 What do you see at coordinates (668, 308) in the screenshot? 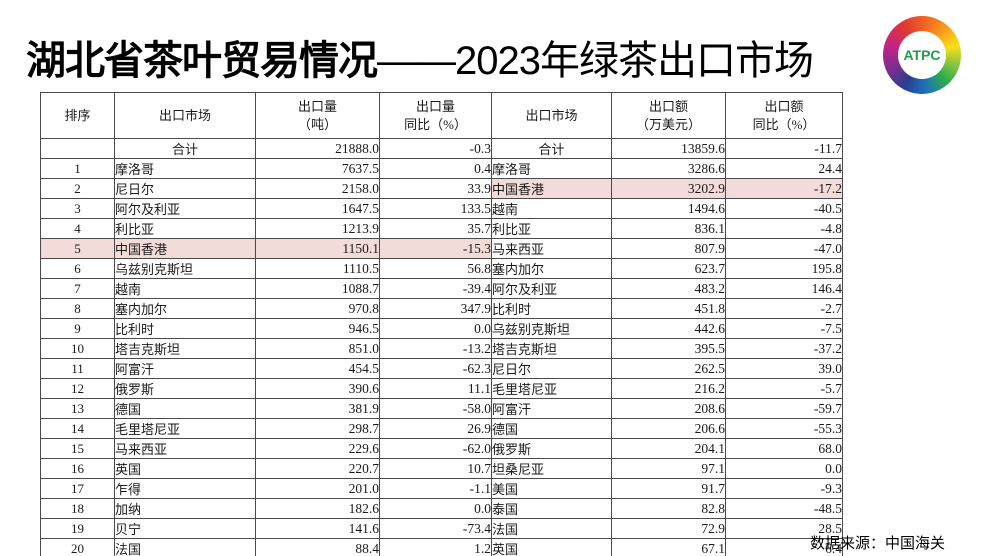
I see `cell-export-value: 451.8` at bounding box center [668, 308].